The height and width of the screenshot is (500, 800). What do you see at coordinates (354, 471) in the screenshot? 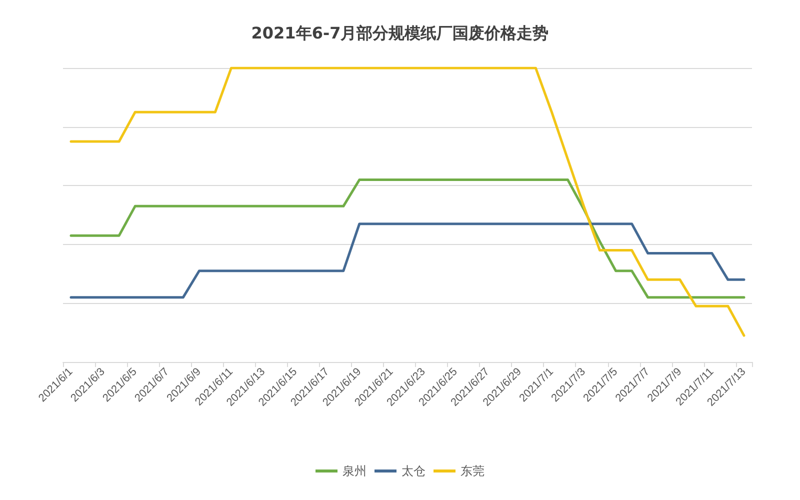
I see `legend-label: 泉州` at bounding box center [354, 471].